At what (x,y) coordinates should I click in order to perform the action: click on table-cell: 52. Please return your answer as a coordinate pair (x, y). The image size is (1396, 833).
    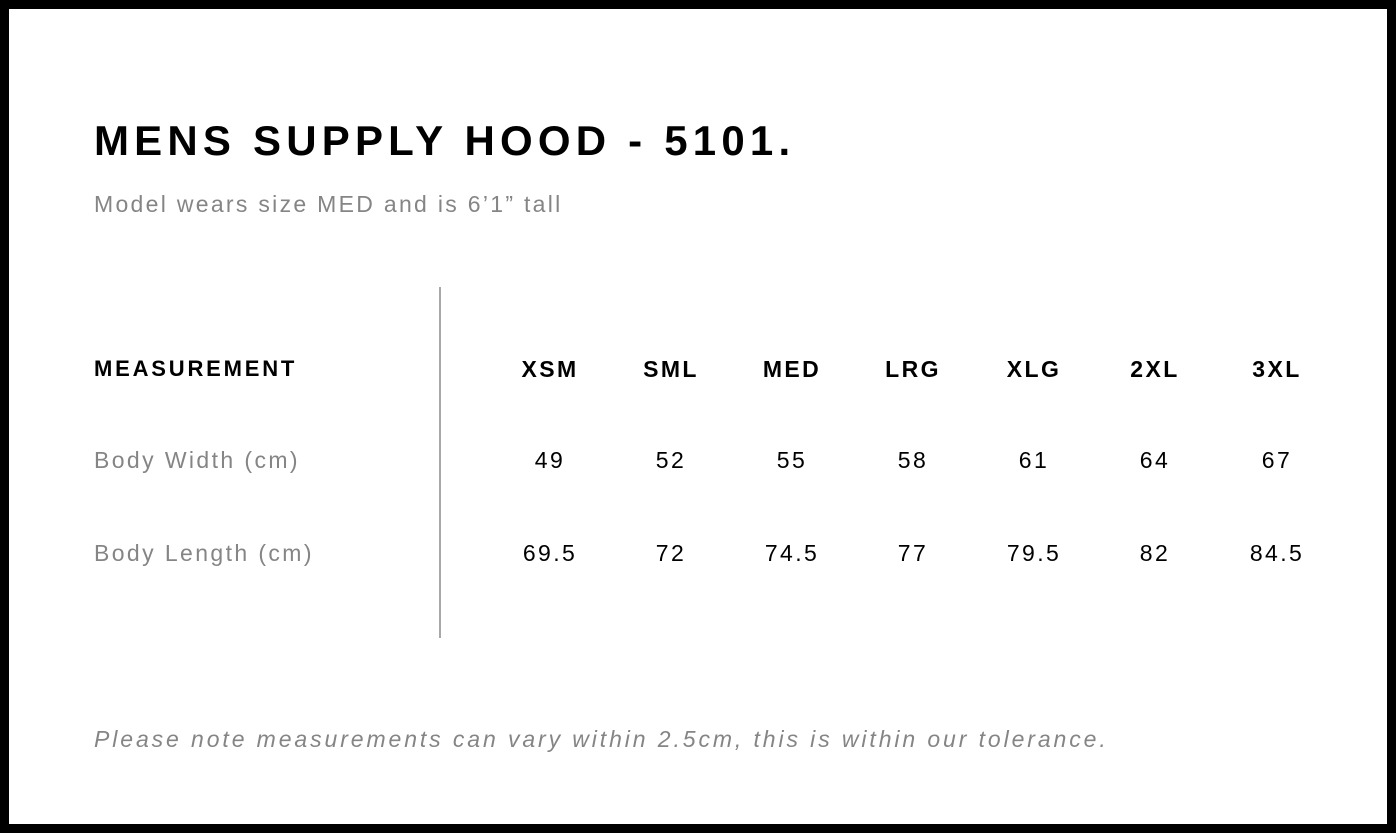
    Looking at the image, I should click on (671, 460).